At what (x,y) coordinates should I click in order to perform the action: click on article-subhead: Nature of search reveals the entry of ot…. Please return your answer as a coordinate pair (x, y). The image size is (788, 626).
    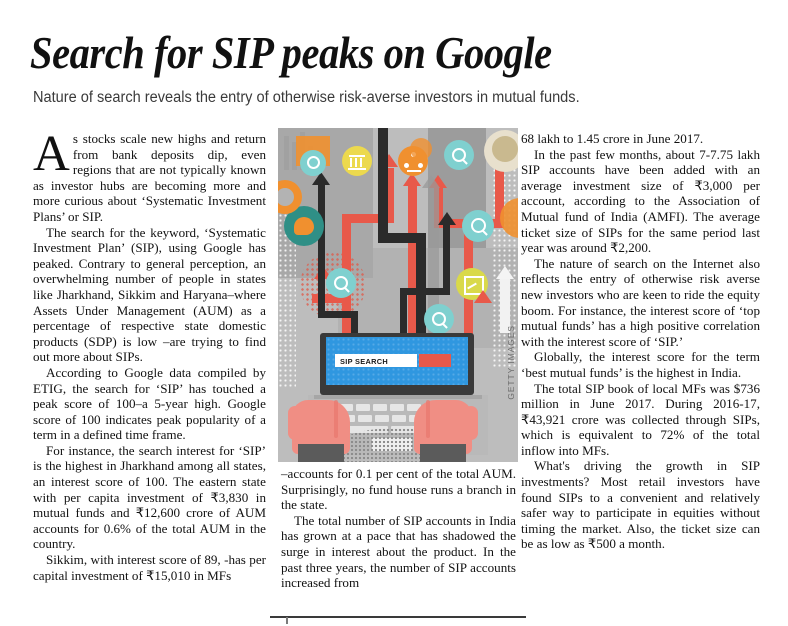
    Looking at the image, I should click on (306, 97).